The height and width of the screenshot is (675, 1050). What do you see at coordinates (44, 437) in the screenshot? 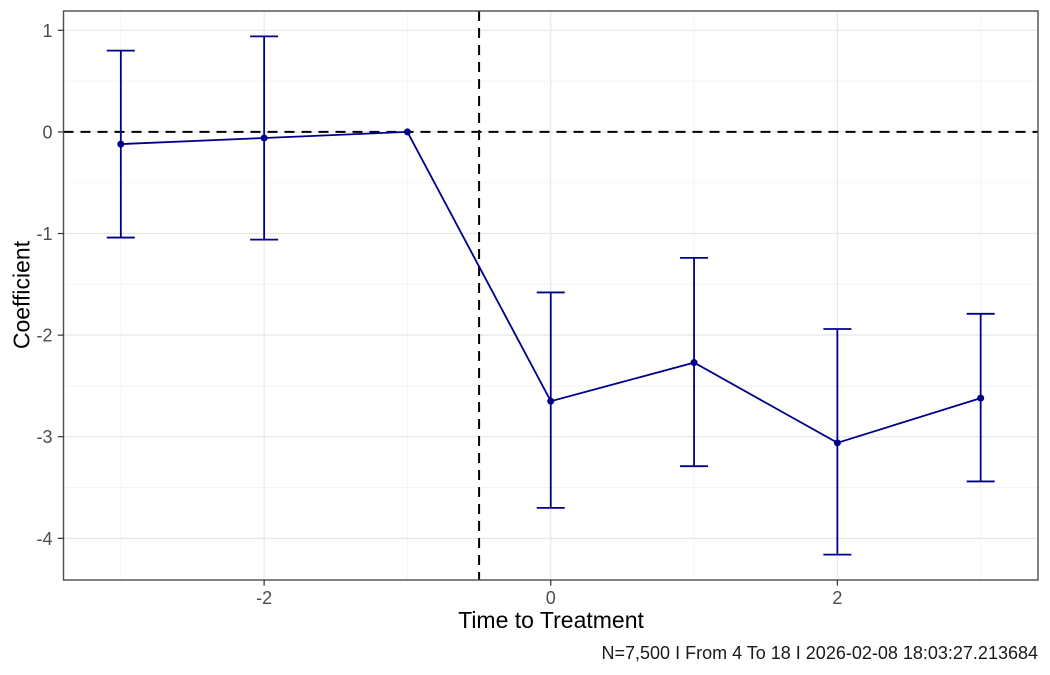
I see `y-tick-label: -3` at bounding box center [44, 437].